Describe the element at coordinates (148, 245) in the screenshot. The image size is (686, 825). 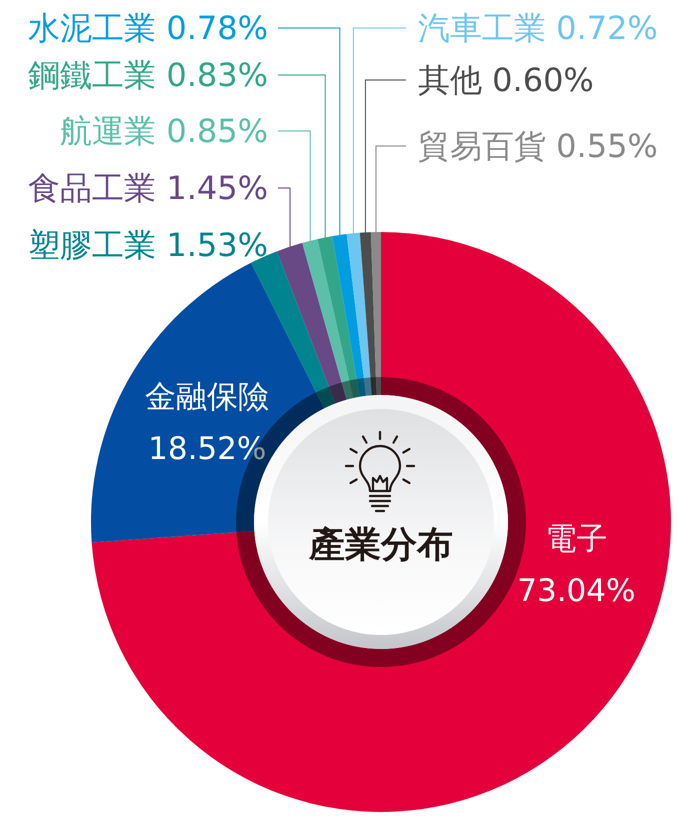
I see `slice-label: 塑膠工業 1.53%` at that location.